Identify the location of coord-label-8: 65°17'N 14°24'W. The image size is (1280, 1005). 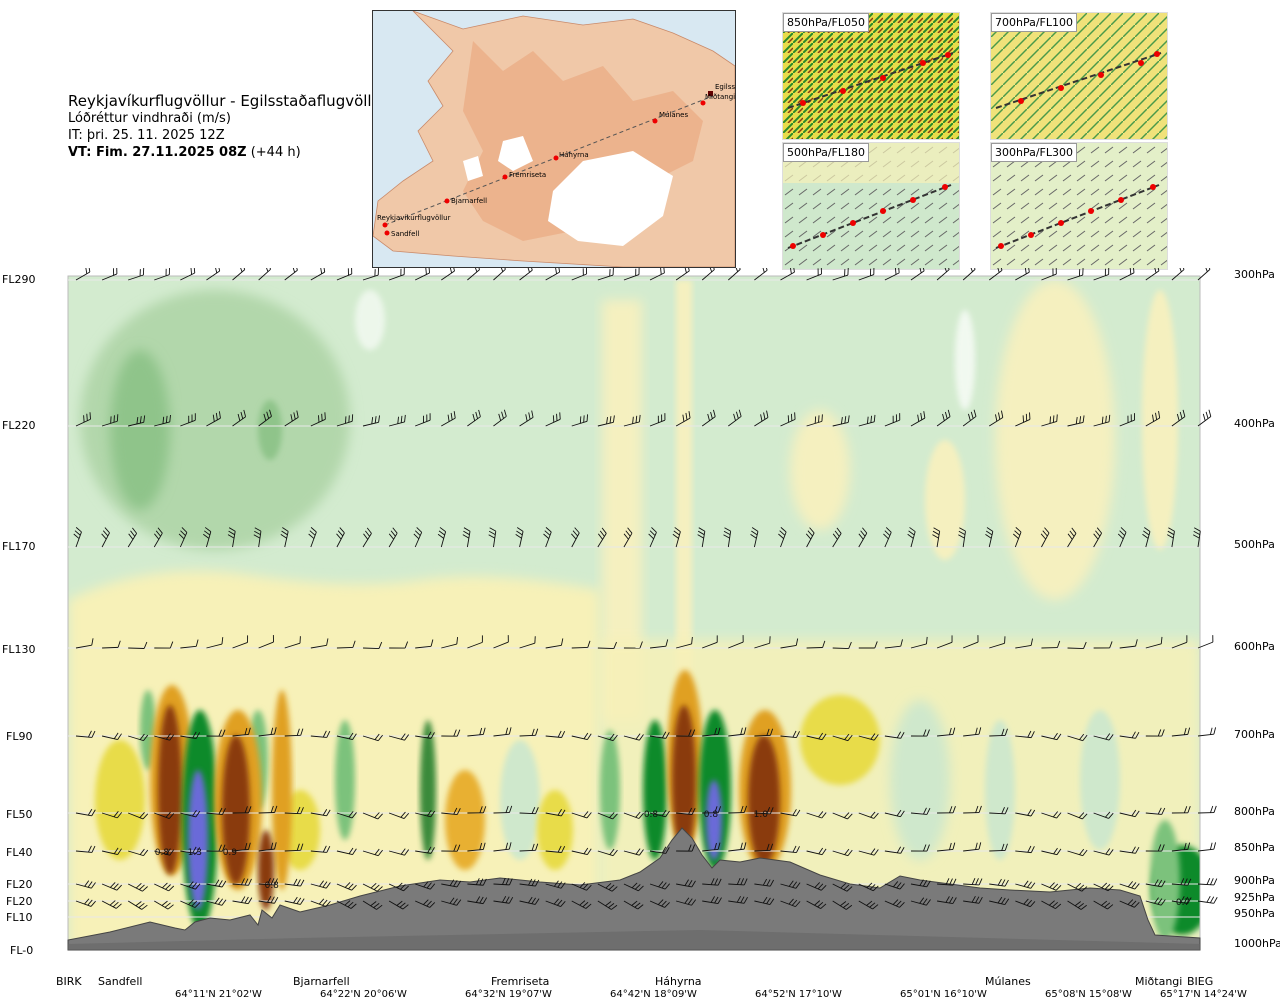
(1203, 994).